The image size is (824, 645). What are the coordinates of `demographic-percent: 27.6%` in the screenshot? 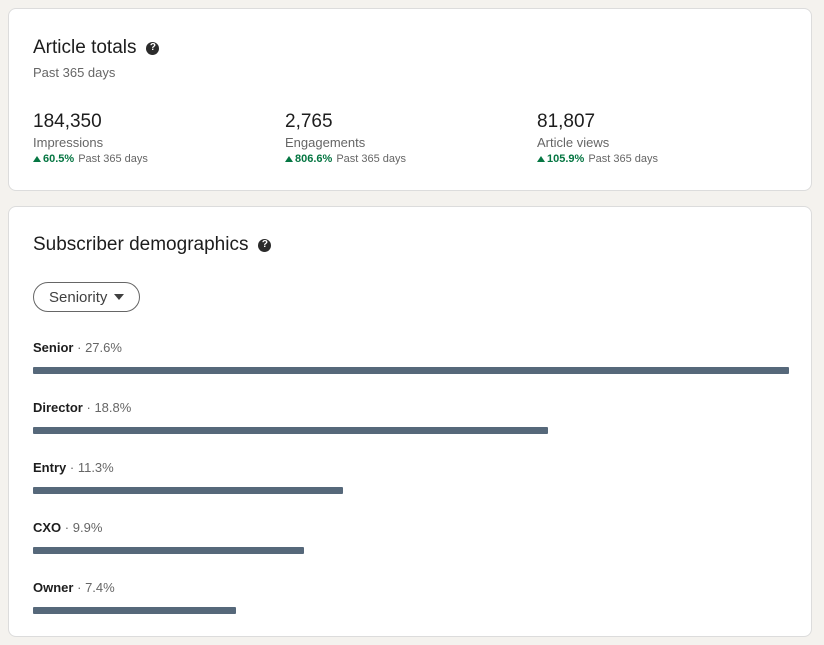 It's located at (103, 347).